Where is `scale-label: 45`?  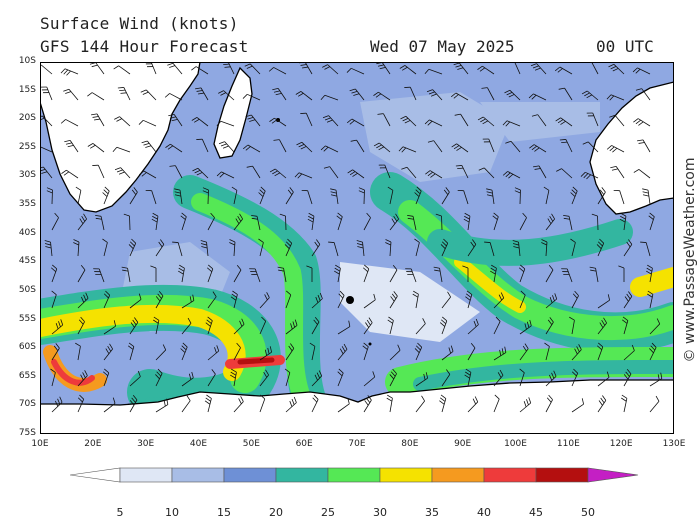 scale-label: 45 is located at coordinates (536, 512).